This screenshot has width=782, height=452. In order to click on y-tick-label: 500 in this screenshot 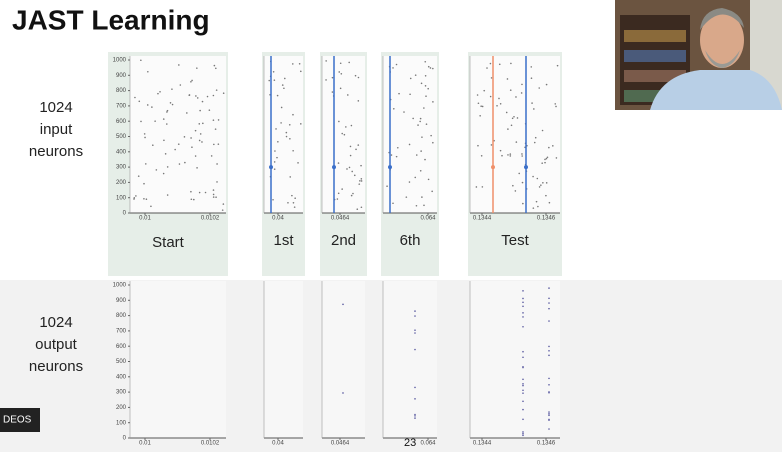, I will do `click(121, 137)`.